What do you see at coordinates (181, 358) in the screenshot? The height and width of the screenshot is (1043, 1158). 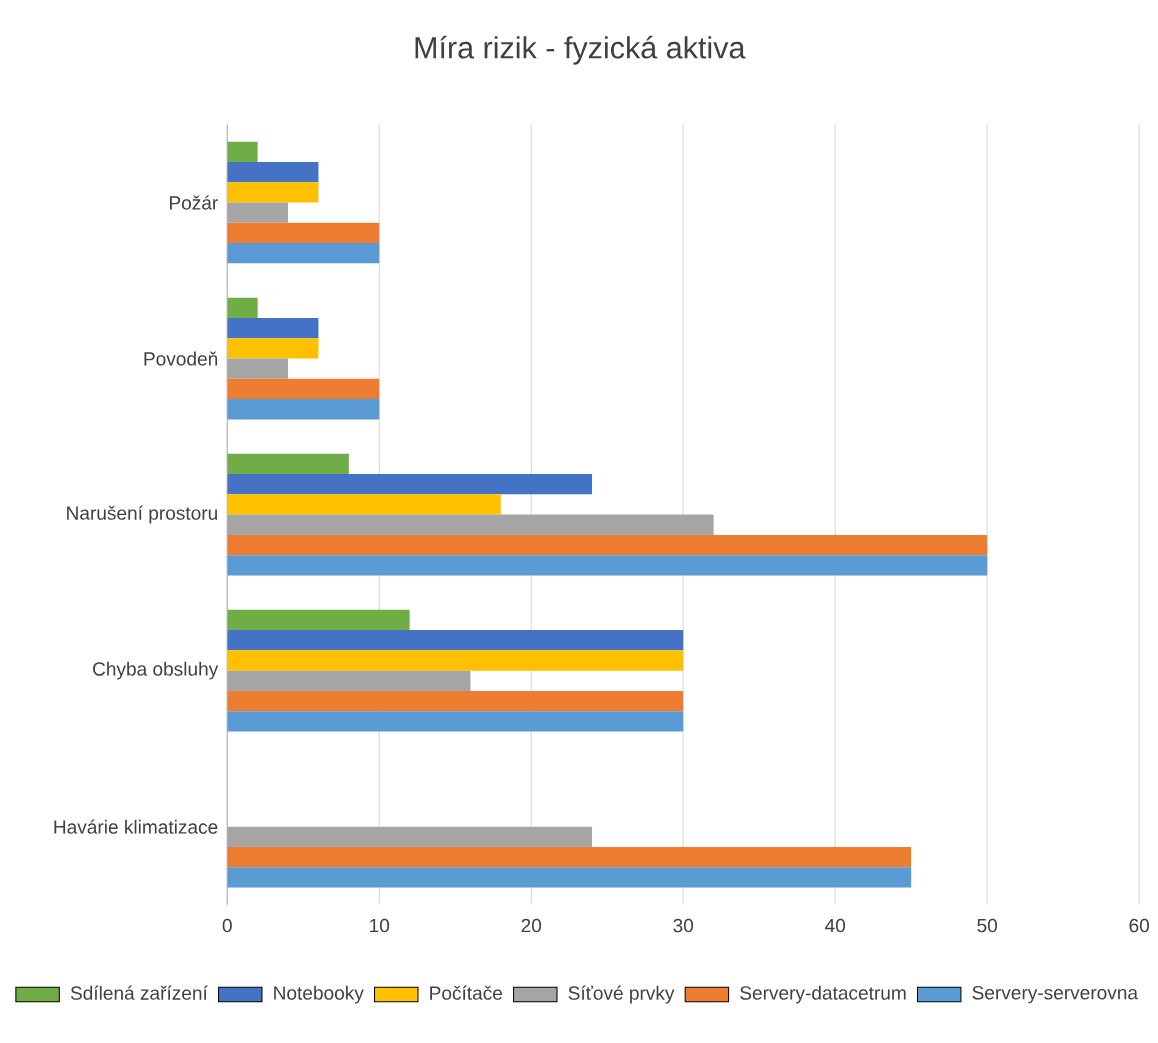 I see `y-tick-label: Povodeň` at bounding box center [181, 358].